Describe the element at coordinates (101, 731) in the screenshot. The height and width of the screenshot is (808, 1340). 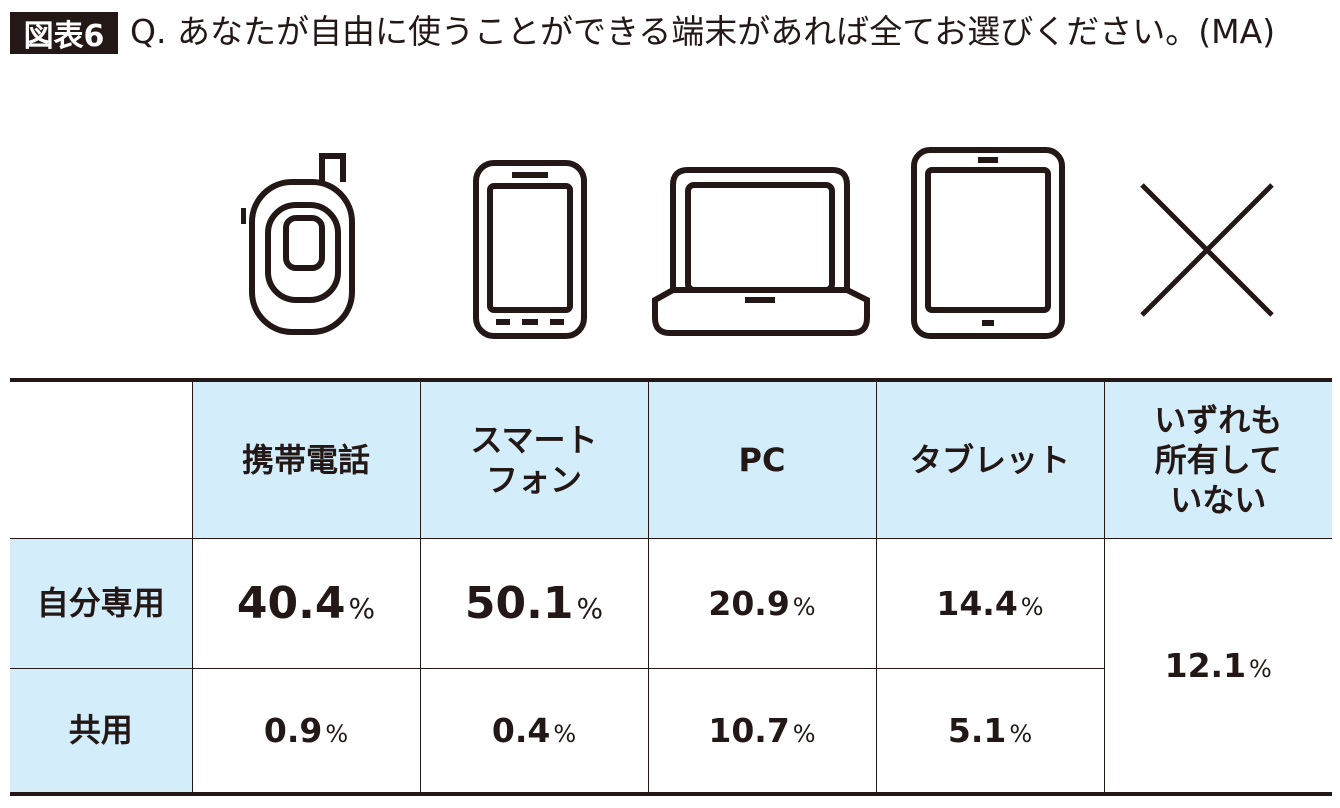
I see `row-header-shared: 共用` at that location.